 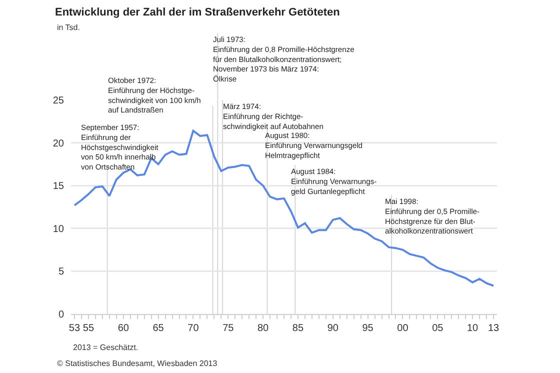 What do you see at coordinates (228, 328) in the screenshot?
I see `x-tick-label: 75` at bounding box center [228, 328].